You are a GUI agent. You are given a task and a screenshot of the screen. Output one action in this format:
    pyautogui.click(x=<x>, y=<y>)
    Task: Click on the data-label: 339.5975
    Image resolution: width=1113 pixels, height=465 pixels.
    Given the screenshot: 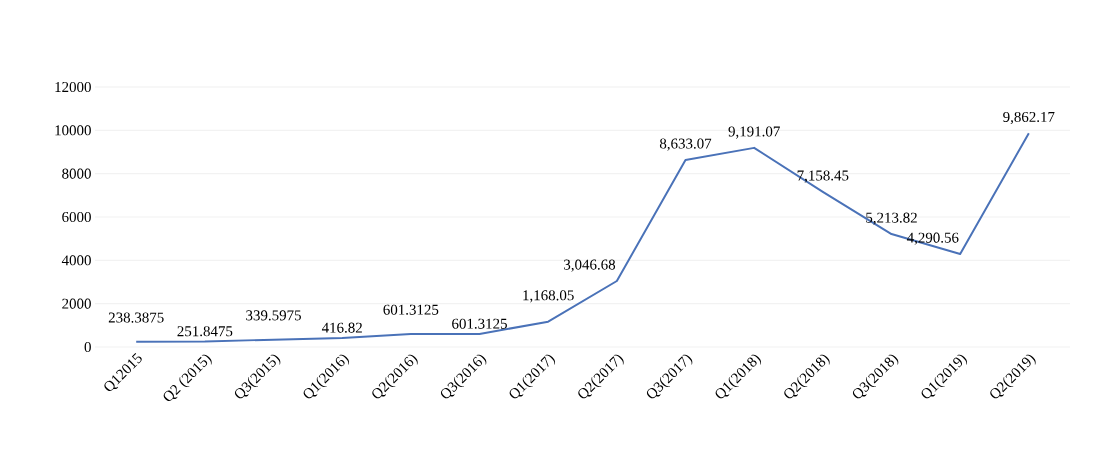 What is the action you would take?
    pyautogui.click(x=273, y=315)
    